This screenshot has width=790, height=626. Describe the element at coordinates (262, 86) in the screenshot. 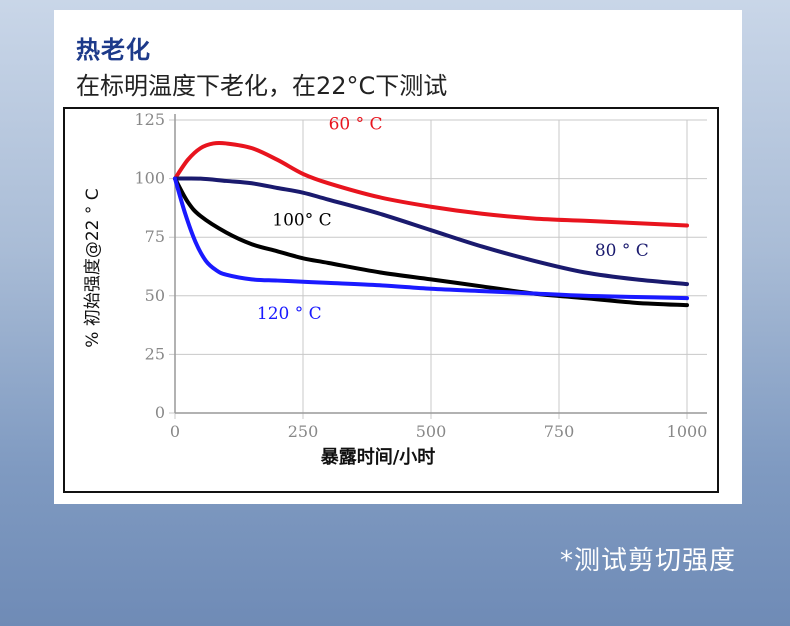

I see `page-subtitle: 在标明温度下老化，在22°C下测试` at that location.